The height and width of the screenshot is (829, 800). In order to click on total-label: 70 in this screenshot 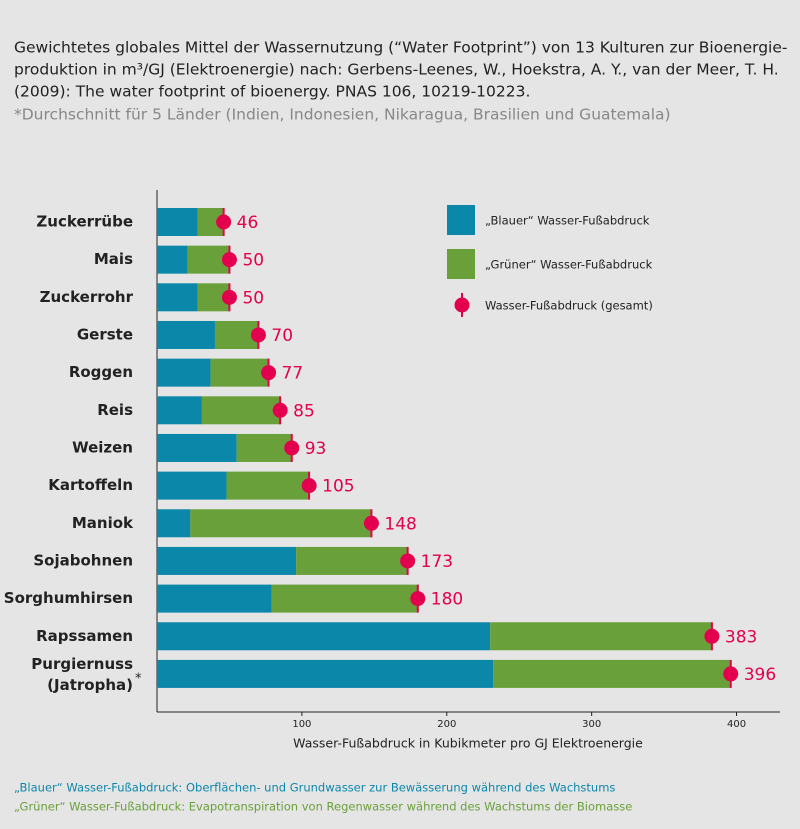, I will do `click(282, 336)`.